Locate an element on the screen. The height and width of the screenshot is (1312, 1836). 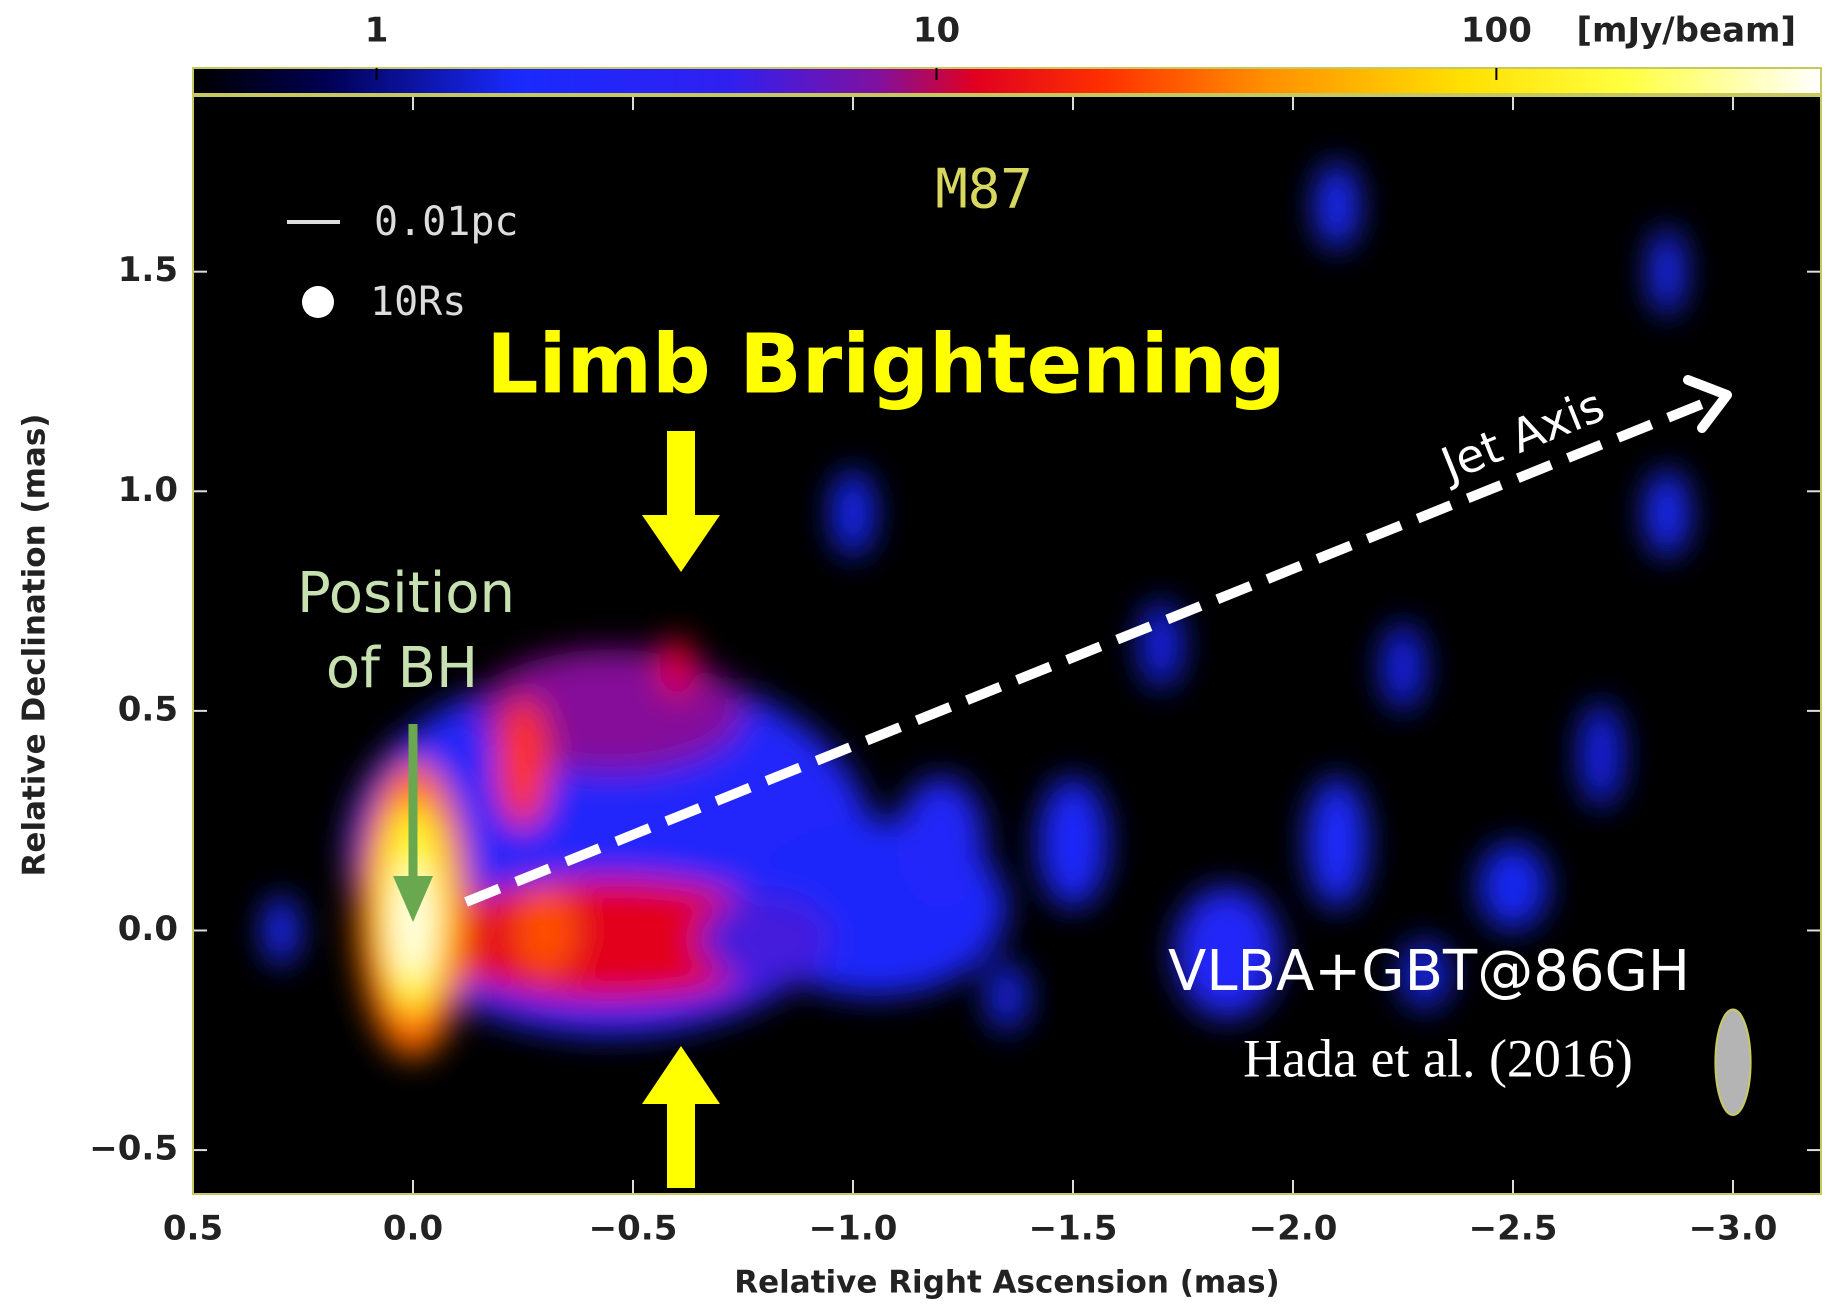
beam is located at coordinates (1733, 1062).